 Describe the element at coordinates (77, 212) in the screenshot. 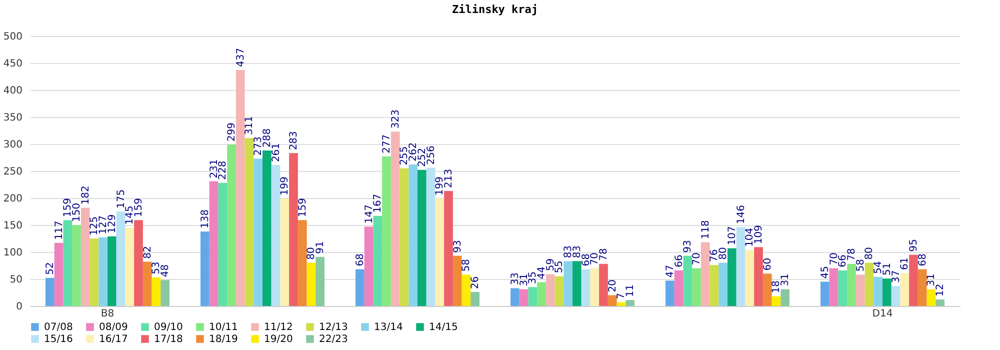

I see `data-label: 150` at that location.